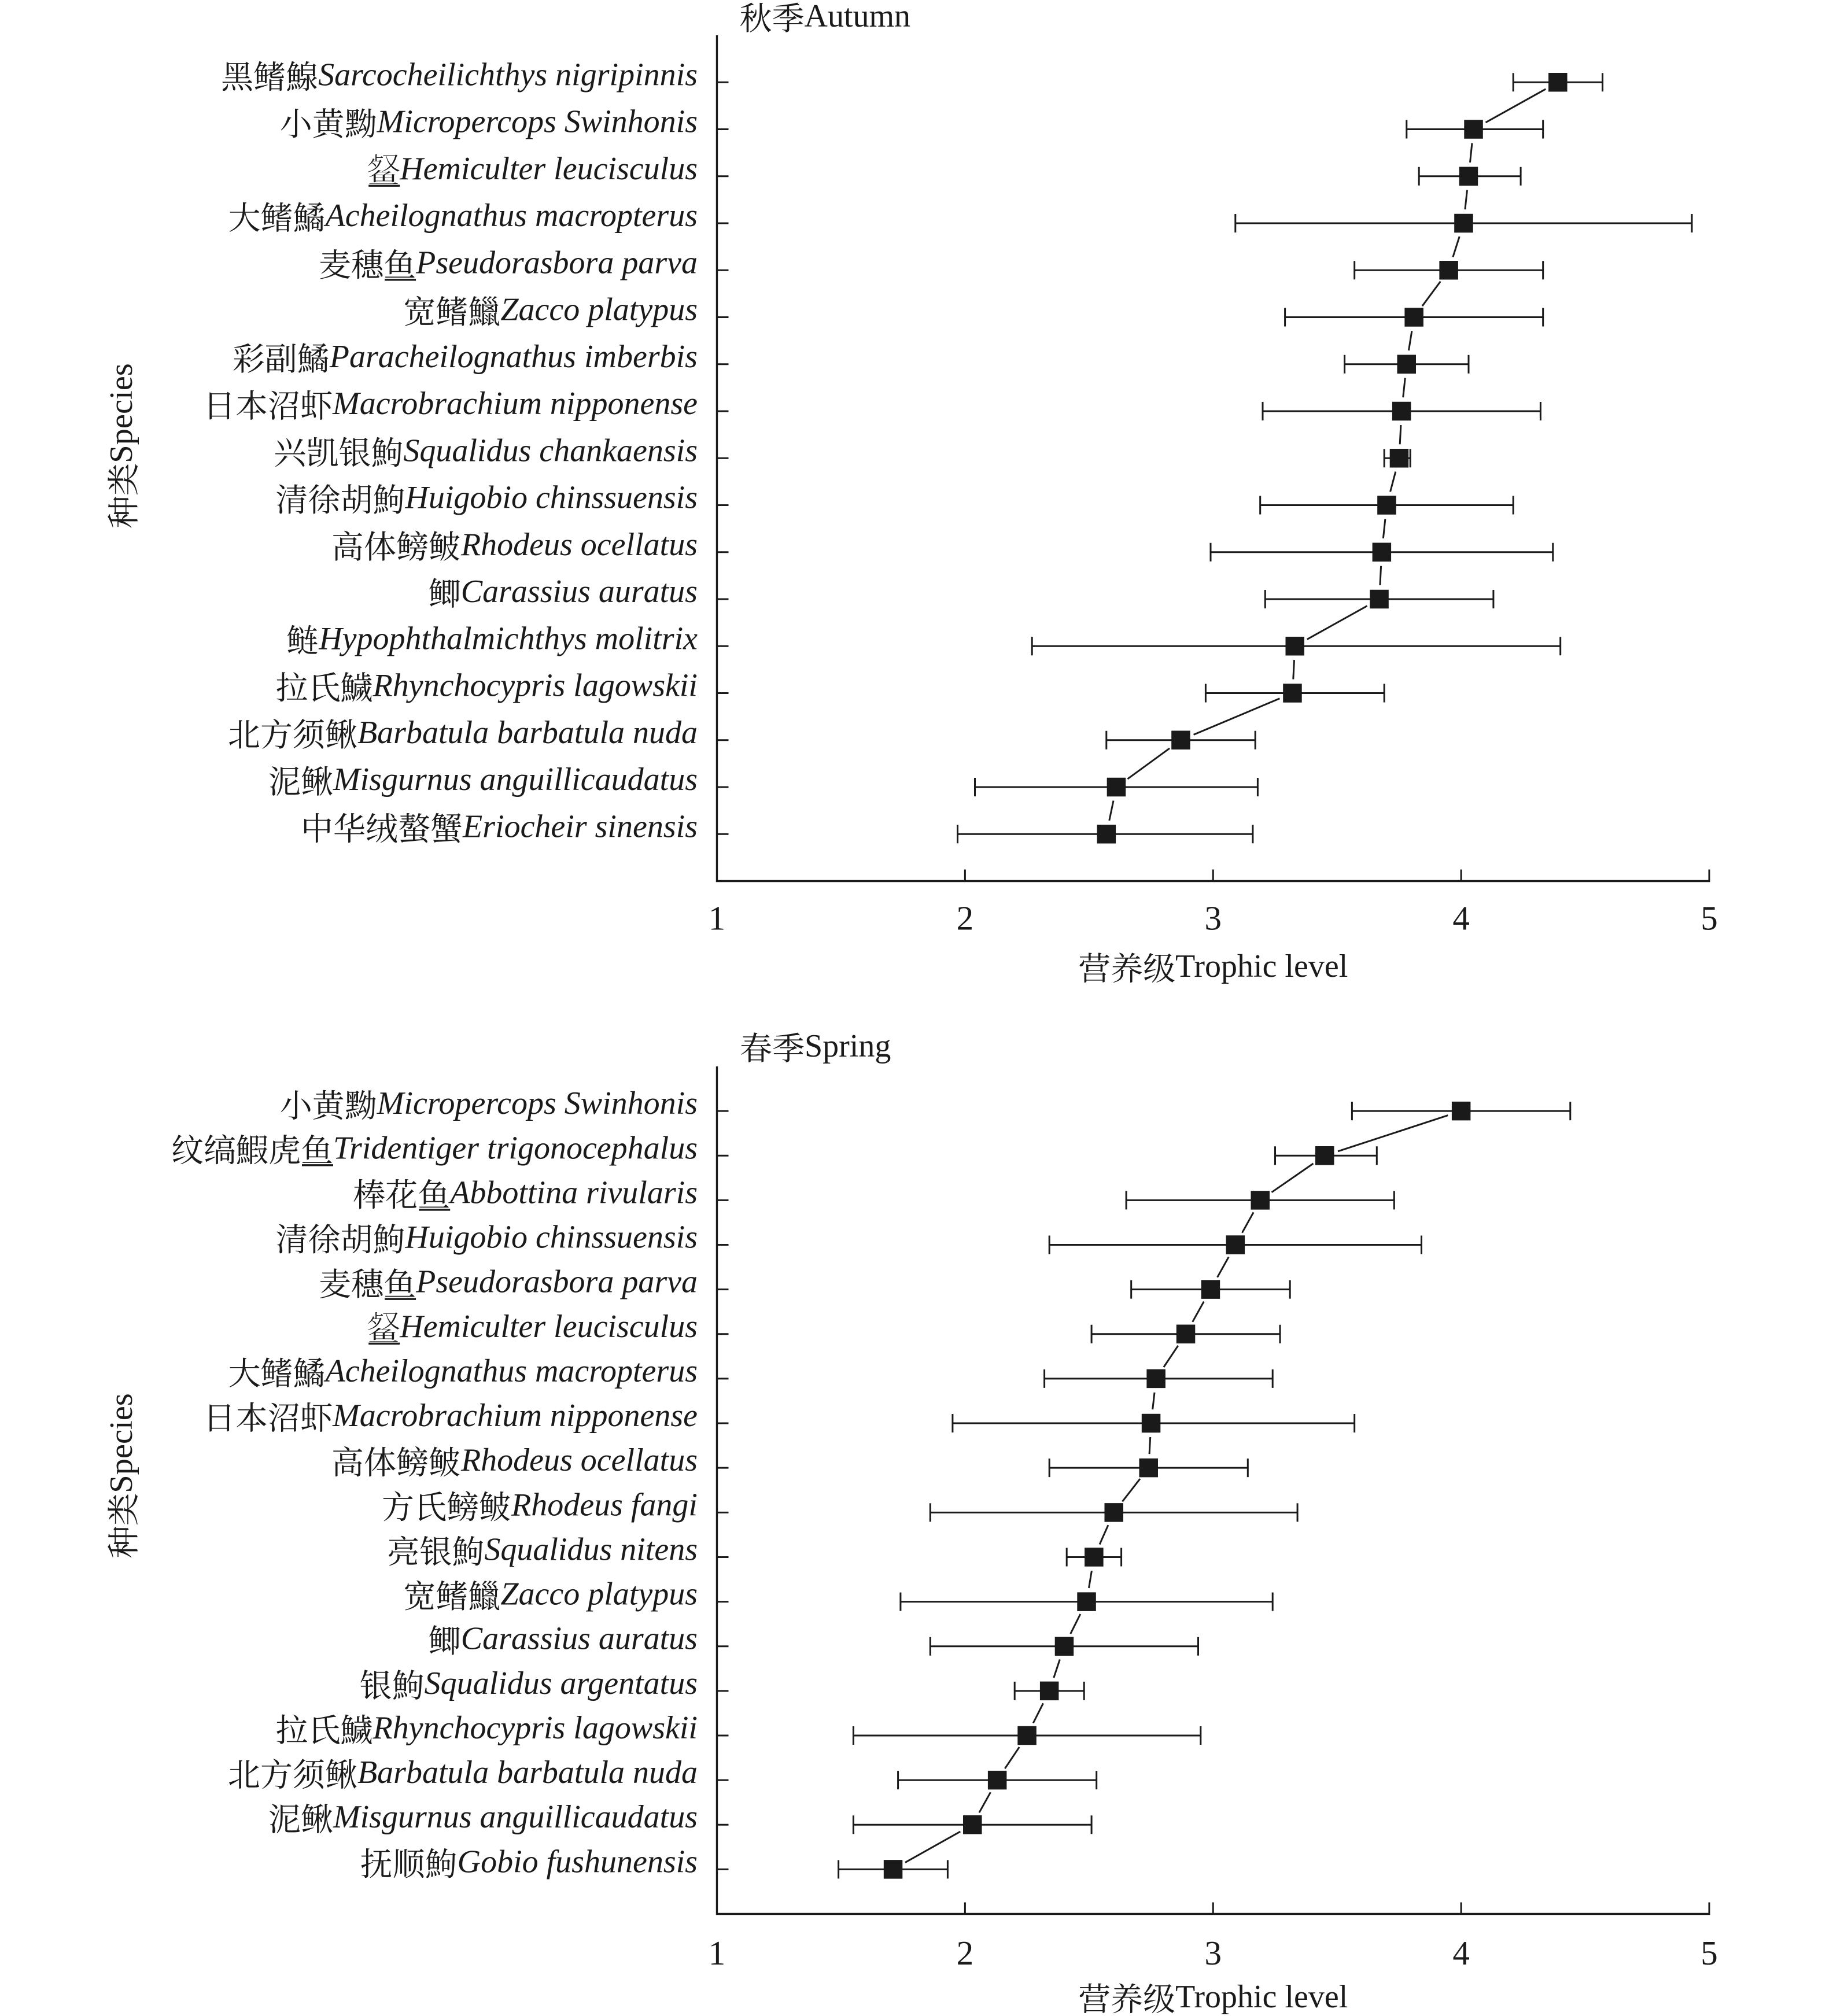 The width and height of the screenshot is (1822, 2016). Describe the element at coordinates (578, 1862) in the screenshot. I see `svg-text: Gobio fushunensis` at that location.